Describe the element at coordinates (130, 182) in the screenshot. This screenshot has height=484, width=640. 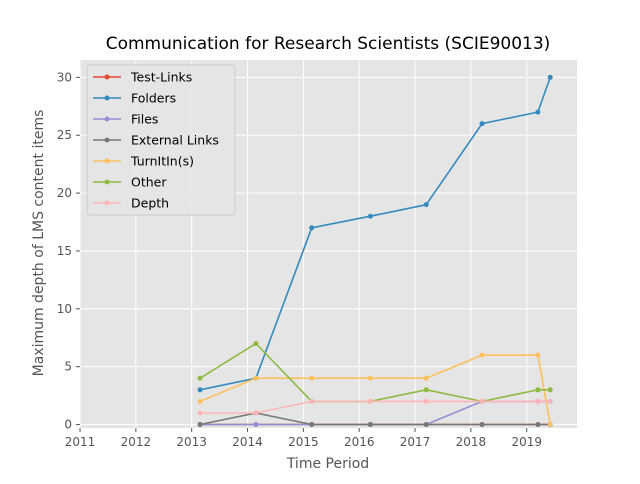
I see `legend-item: Other` at that location.